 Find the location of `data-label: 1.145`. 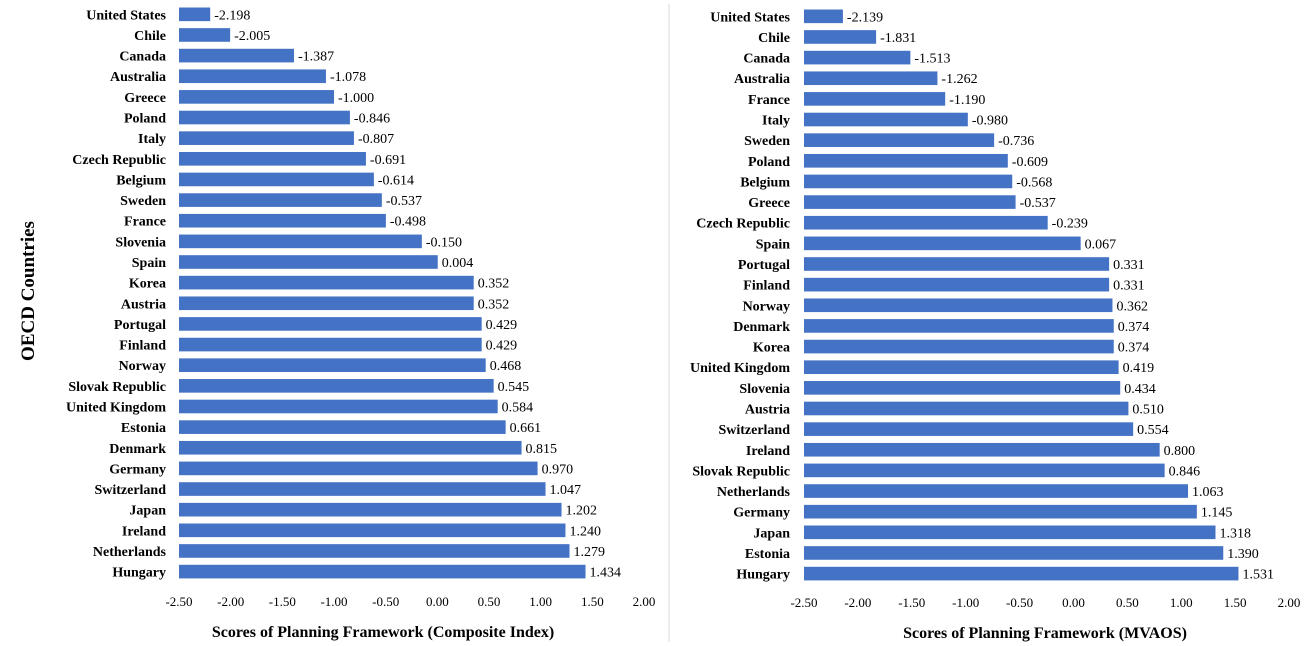

data-label: 1.145 is located at coordinates (1217, 513).